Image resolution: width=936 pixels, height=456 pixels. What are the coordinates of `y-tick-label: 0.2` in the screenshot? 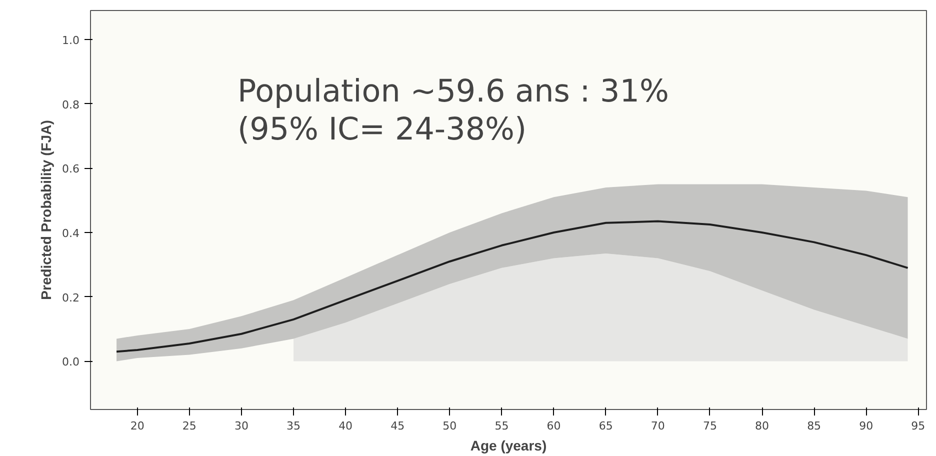 It's located at (71, 297).